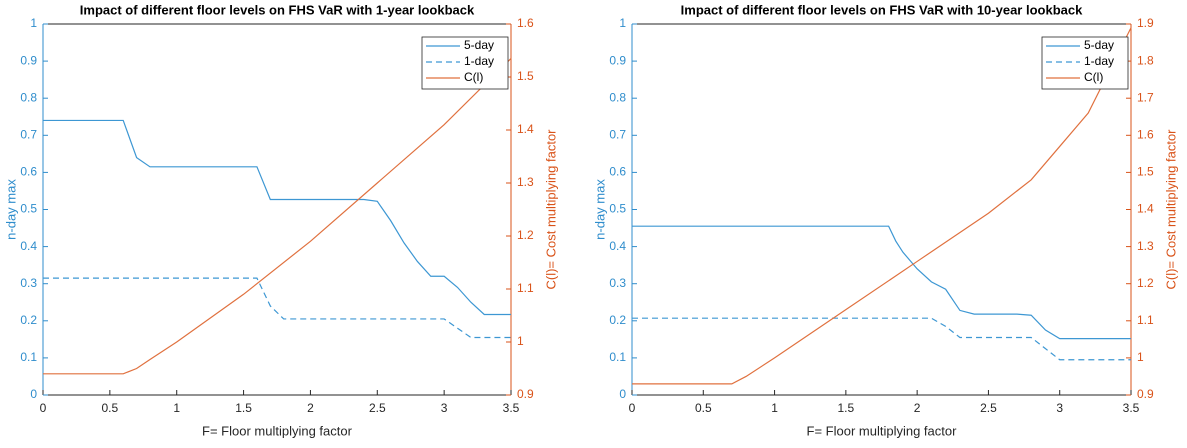 Image resolution: width=1187 pixels, height=448 pixels. Describe the element at coordinates (1145, 60) in the screenshot. I see `y2-tick-label: 1.8` at that location.